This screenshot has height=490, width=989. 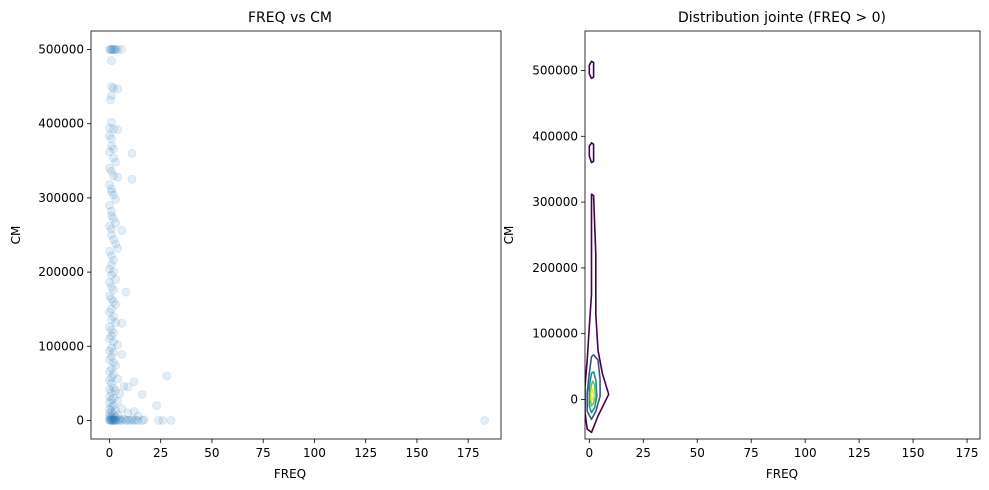 I want to click on y-tick-label: 400000, so click(x=61, y=124).